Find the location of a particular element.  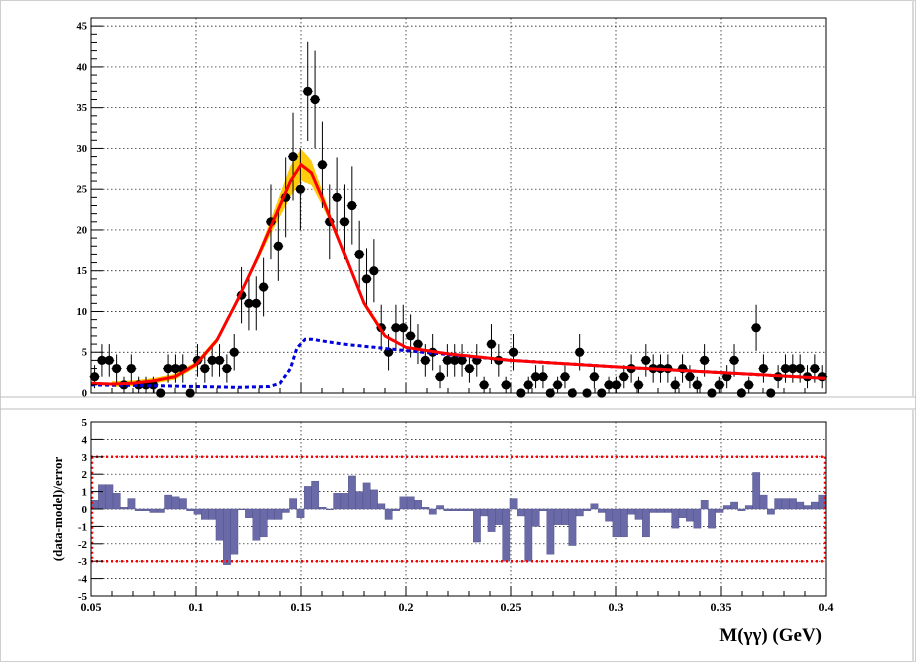

y-tick-label: 0 is located at coordinates (85, 510).